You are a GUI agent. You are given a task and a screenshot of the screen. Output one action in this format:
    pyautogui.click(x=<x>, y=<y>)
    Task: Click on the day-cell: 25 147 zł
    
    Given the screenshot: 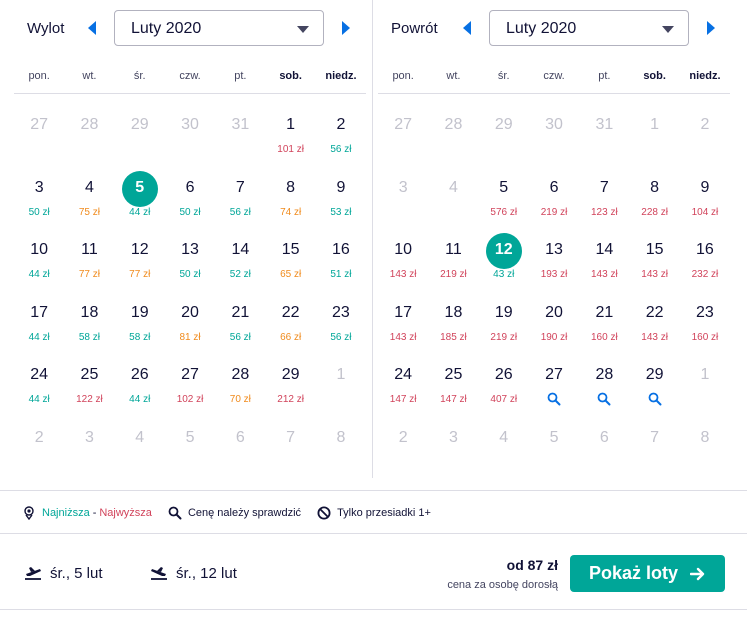 What is the action you would take?
    pyautogui.click(x=453, y=381)
    